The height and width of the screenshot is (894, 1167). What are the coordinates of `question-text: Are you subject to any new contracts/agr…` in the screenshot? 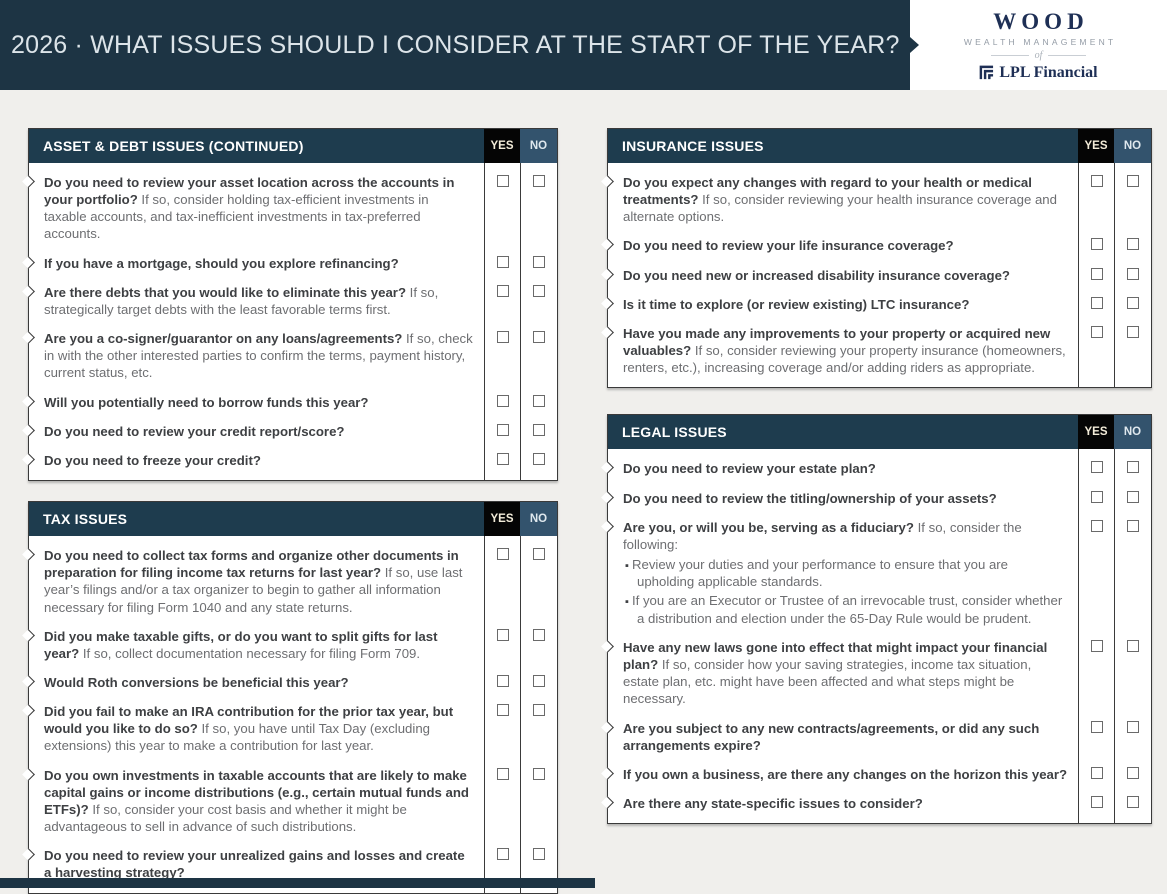 It's located at (831, 736).